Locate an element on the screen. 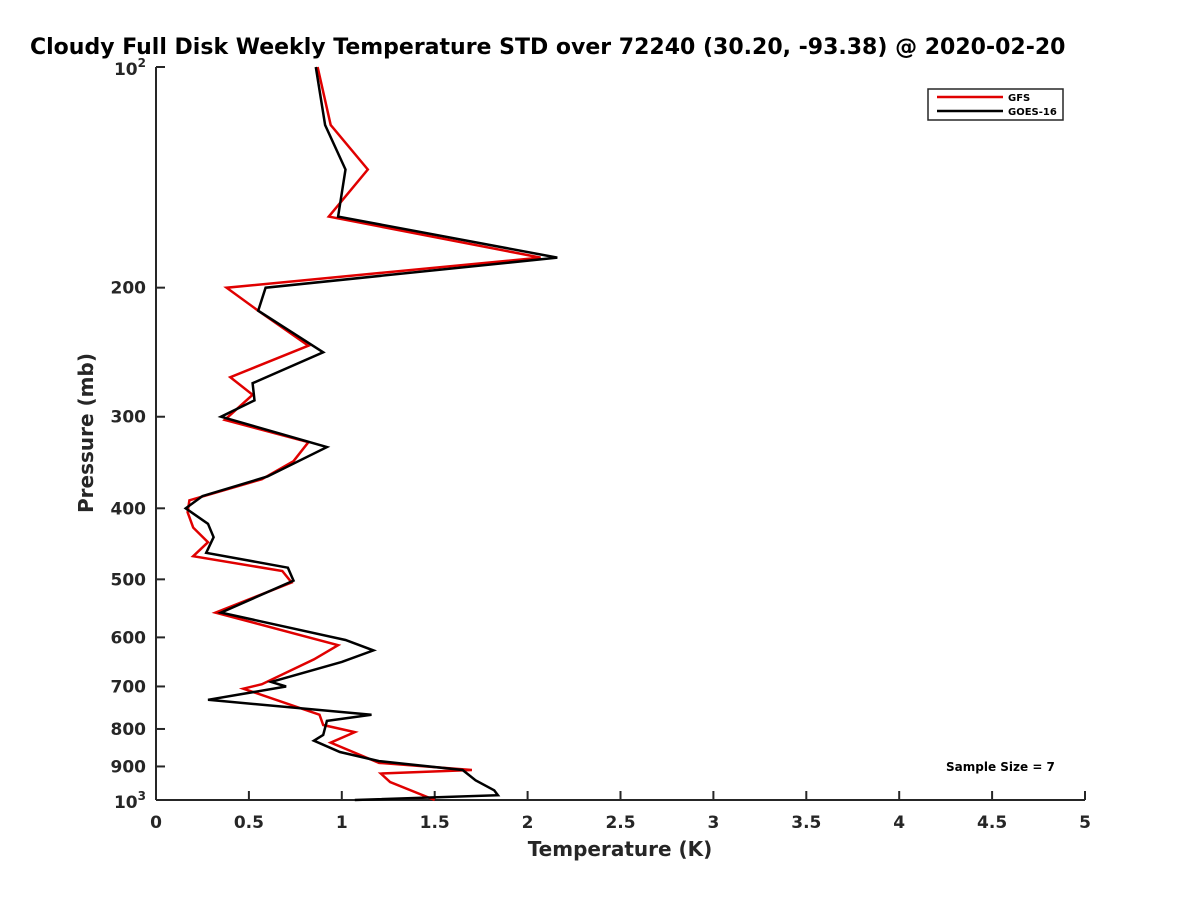 The image size is (1200, 900). legend-label: GOES-16 is located at coordinates (1032, 112).